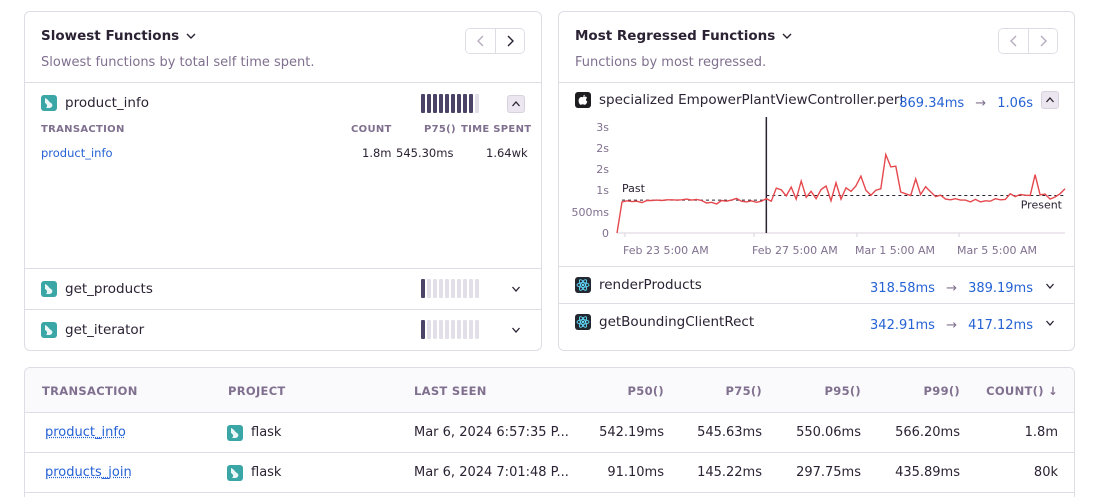 The height and width of the screenshot is (497, 1102). Describe the element at coordinates (966, 101) in the screenshot. I see `regression-duration-change: 869.34ms → 1.06s` at that location.